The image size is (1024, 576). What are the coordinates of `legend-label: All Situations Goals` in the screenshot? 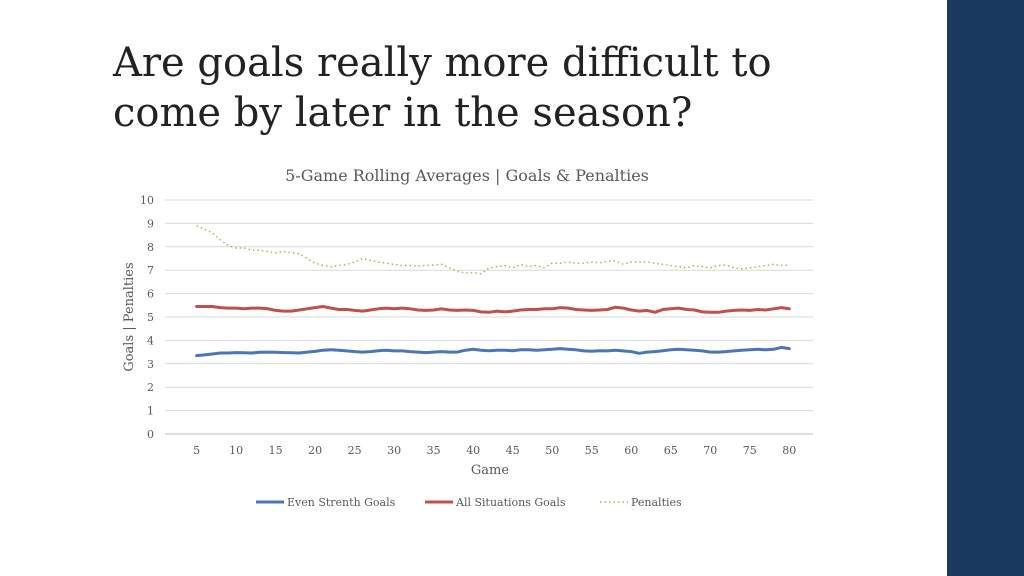 It's located at (510, 502).